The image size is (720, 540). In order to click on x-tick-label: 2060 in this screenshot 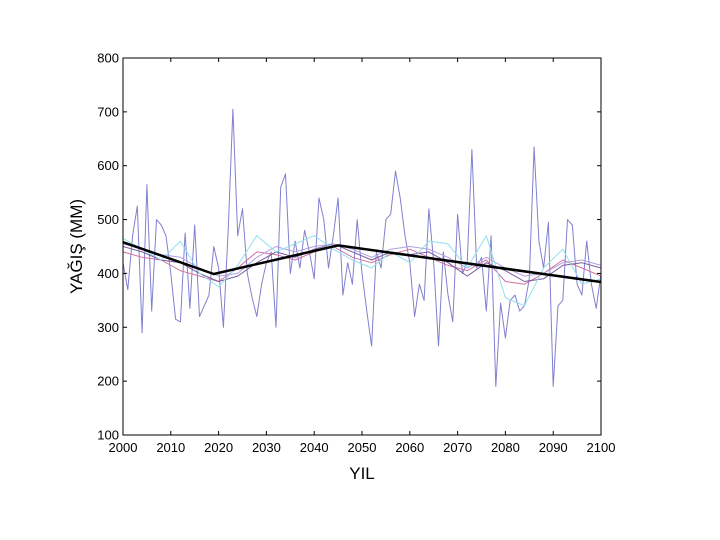, I will do `click(409, 447)`.